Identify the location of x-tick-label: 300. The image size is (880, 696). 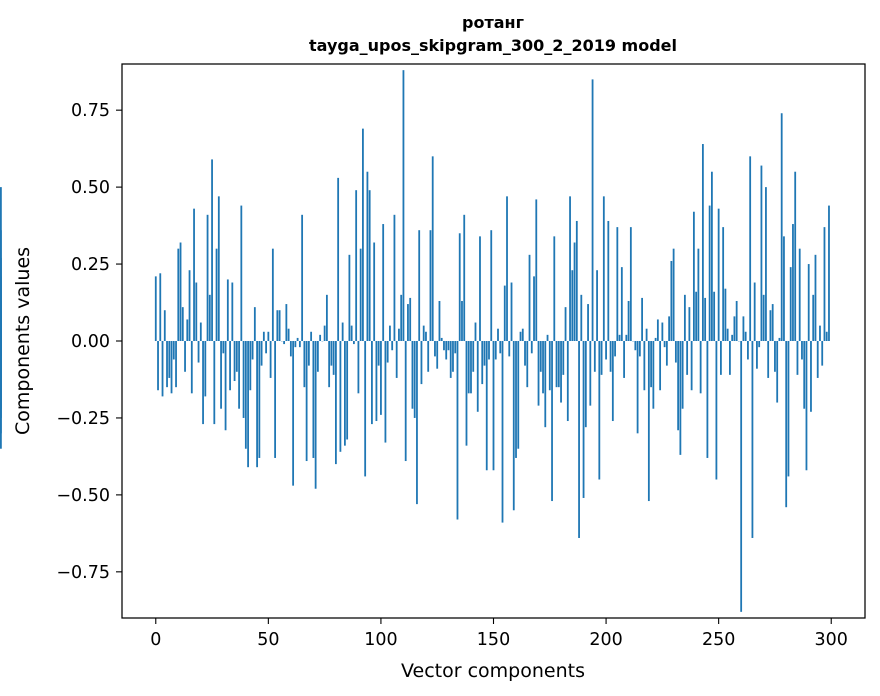
(831, 640).